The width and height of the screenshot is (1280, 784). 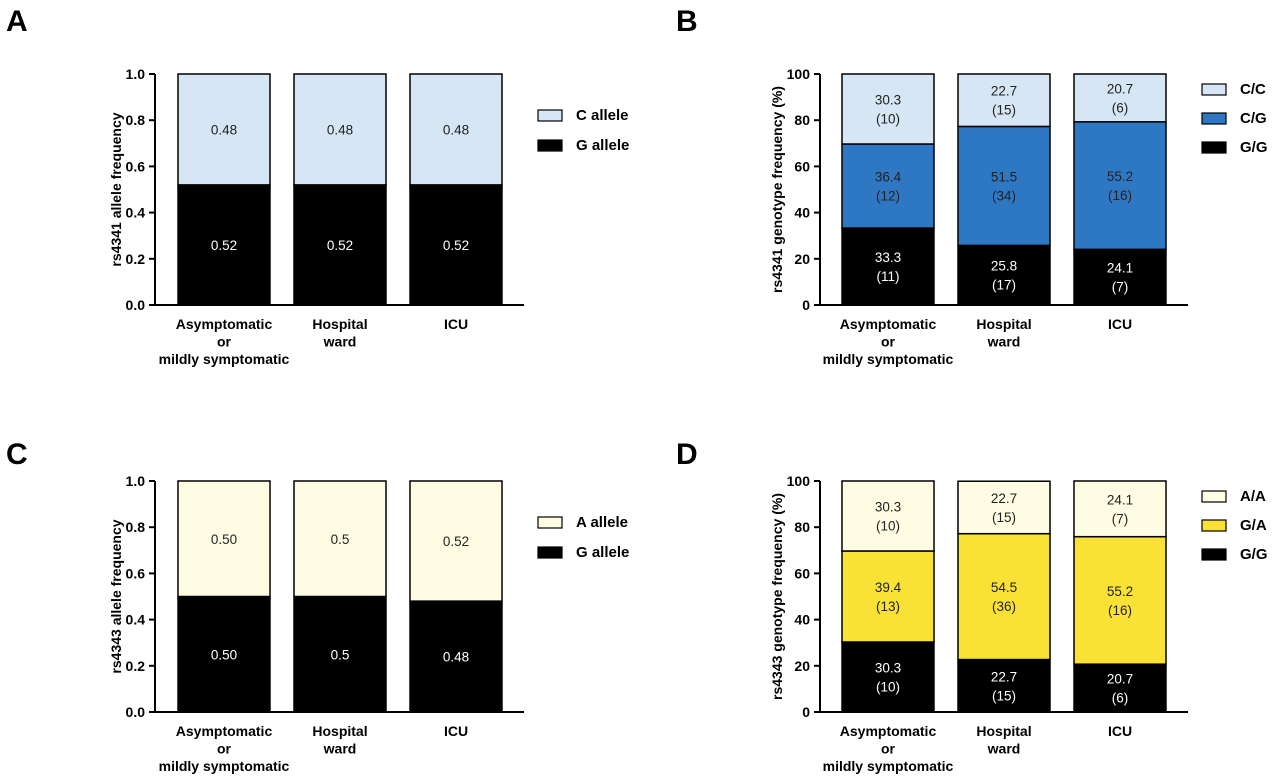 I want to click on panel-d-legend-label: A/A, so click(x=1253, y=496).